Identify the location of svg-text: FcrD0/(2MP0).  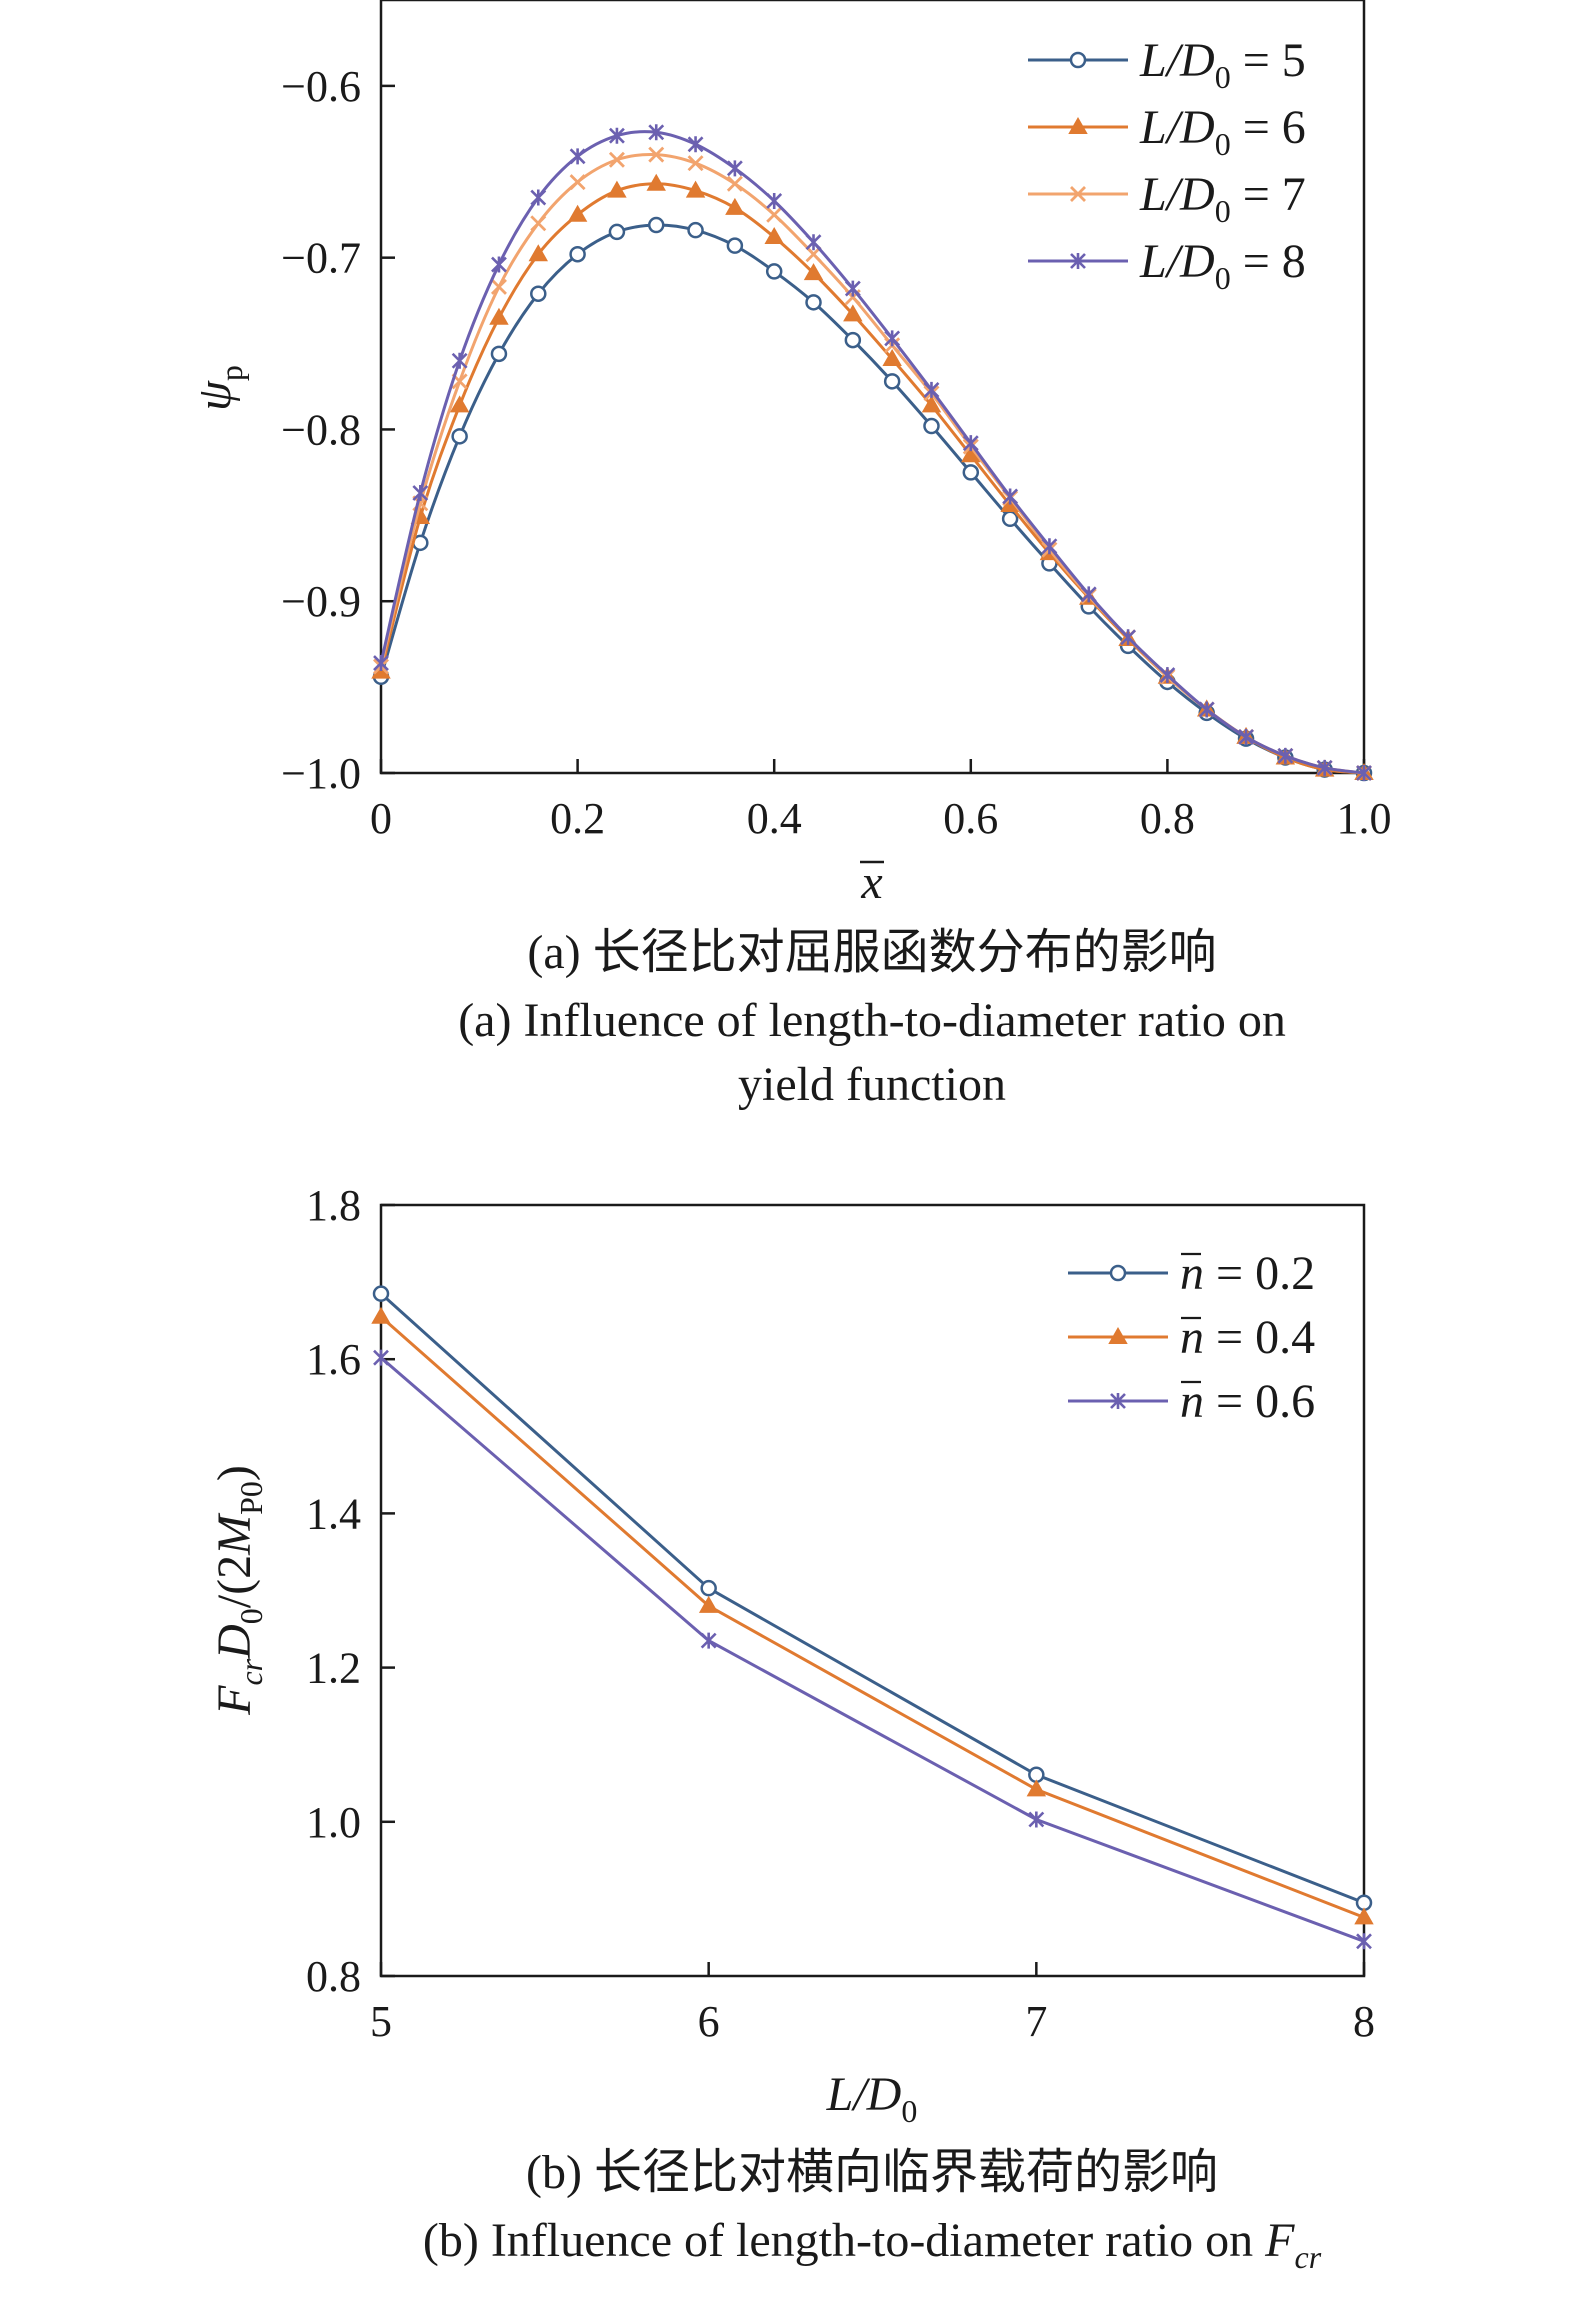
(238, 1590).